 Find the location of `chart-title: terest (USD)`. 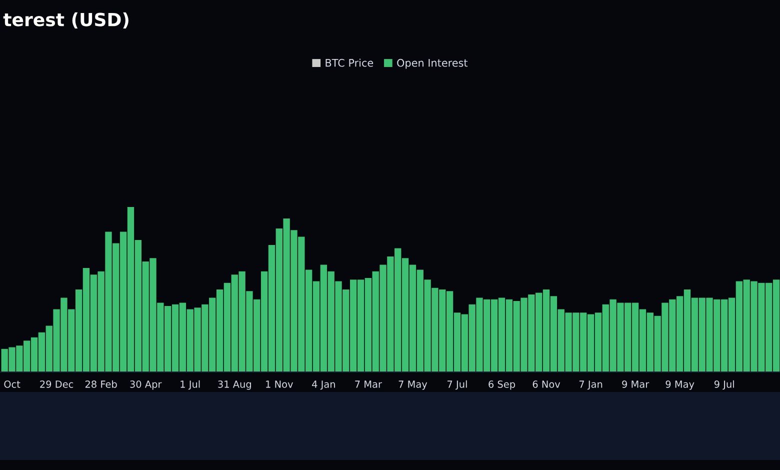

chart-title: terest (USD) is located at coordinates (65, 20).